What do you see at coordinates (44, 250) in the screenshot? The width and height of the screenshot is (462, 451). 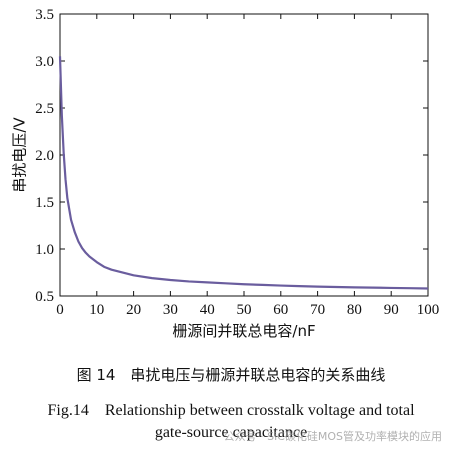 I see `y-tick-label: 1.0` at bounding box center [44, 250].